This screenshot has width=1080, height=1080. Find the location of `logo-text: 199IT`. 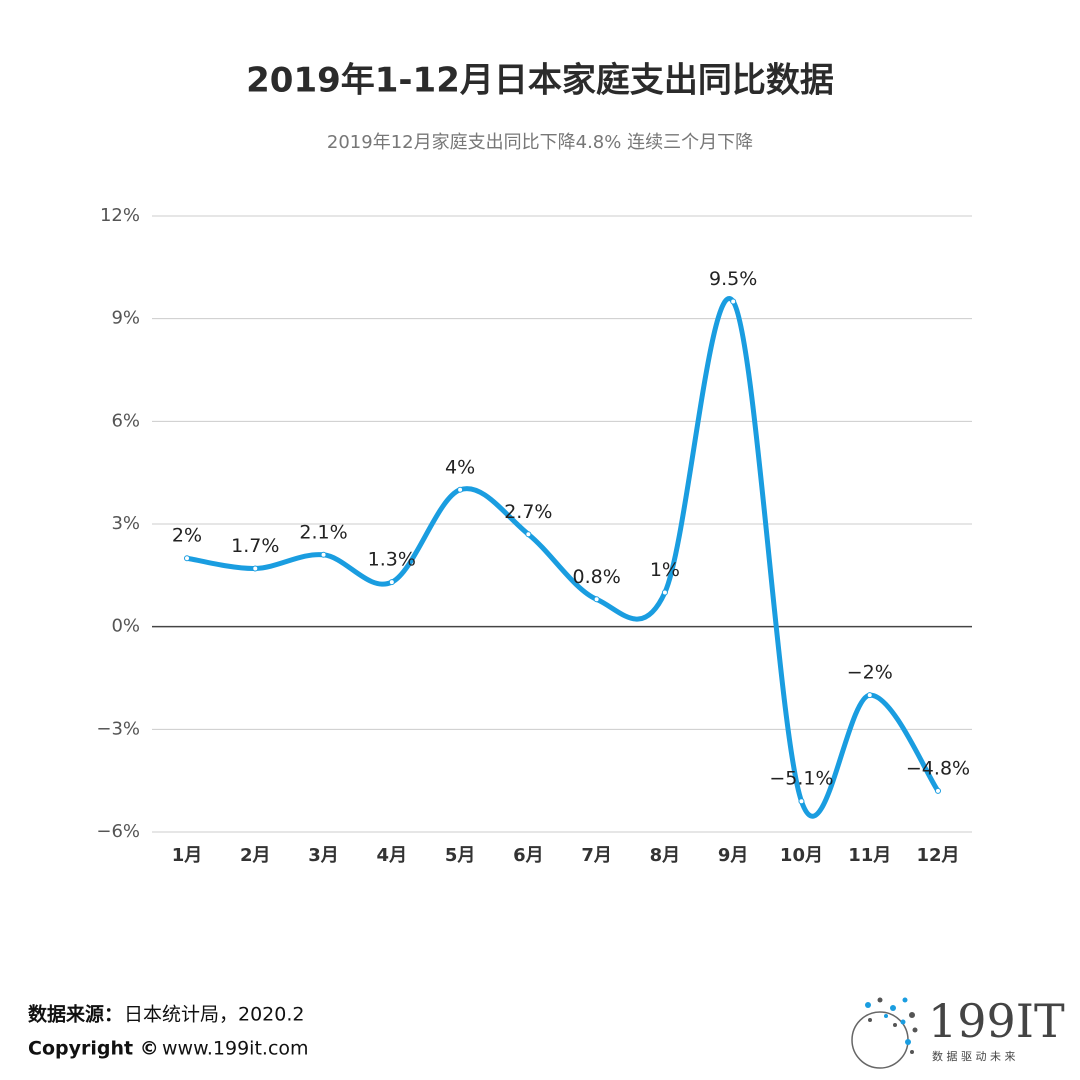

logo-text: 199IT is located at coordinates (996, 1021).